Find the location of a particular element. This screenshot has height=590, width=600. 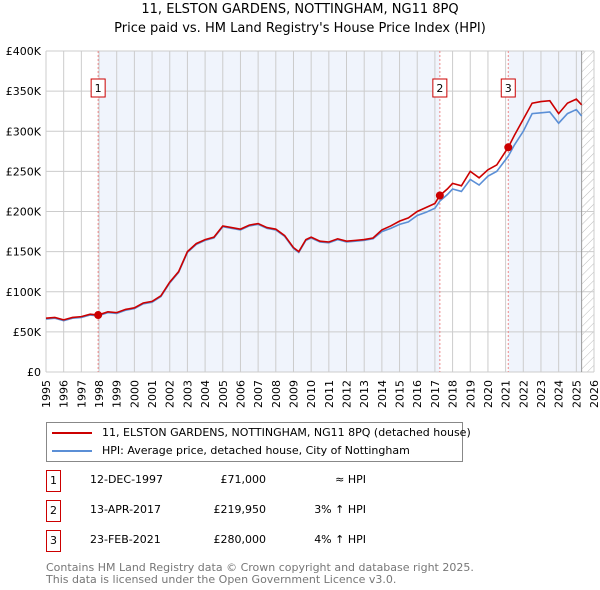

x-tick-label: 2011 is located at coordinates (329, 394).